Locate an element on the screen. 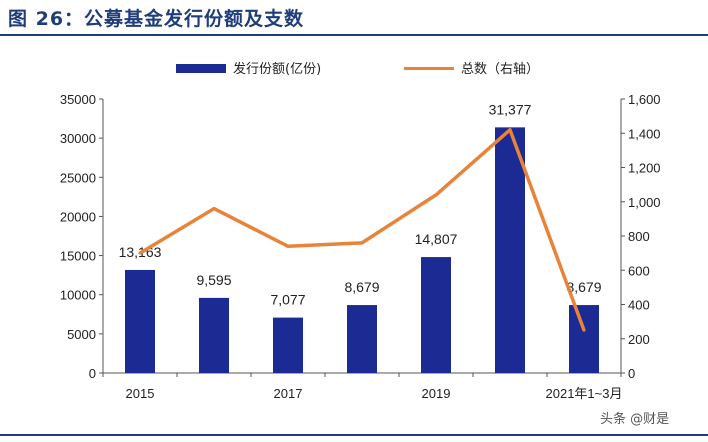 The width and height of the screenshot is (708, 442). left-tick-label: 20000 is located at coordinates (78, 216).